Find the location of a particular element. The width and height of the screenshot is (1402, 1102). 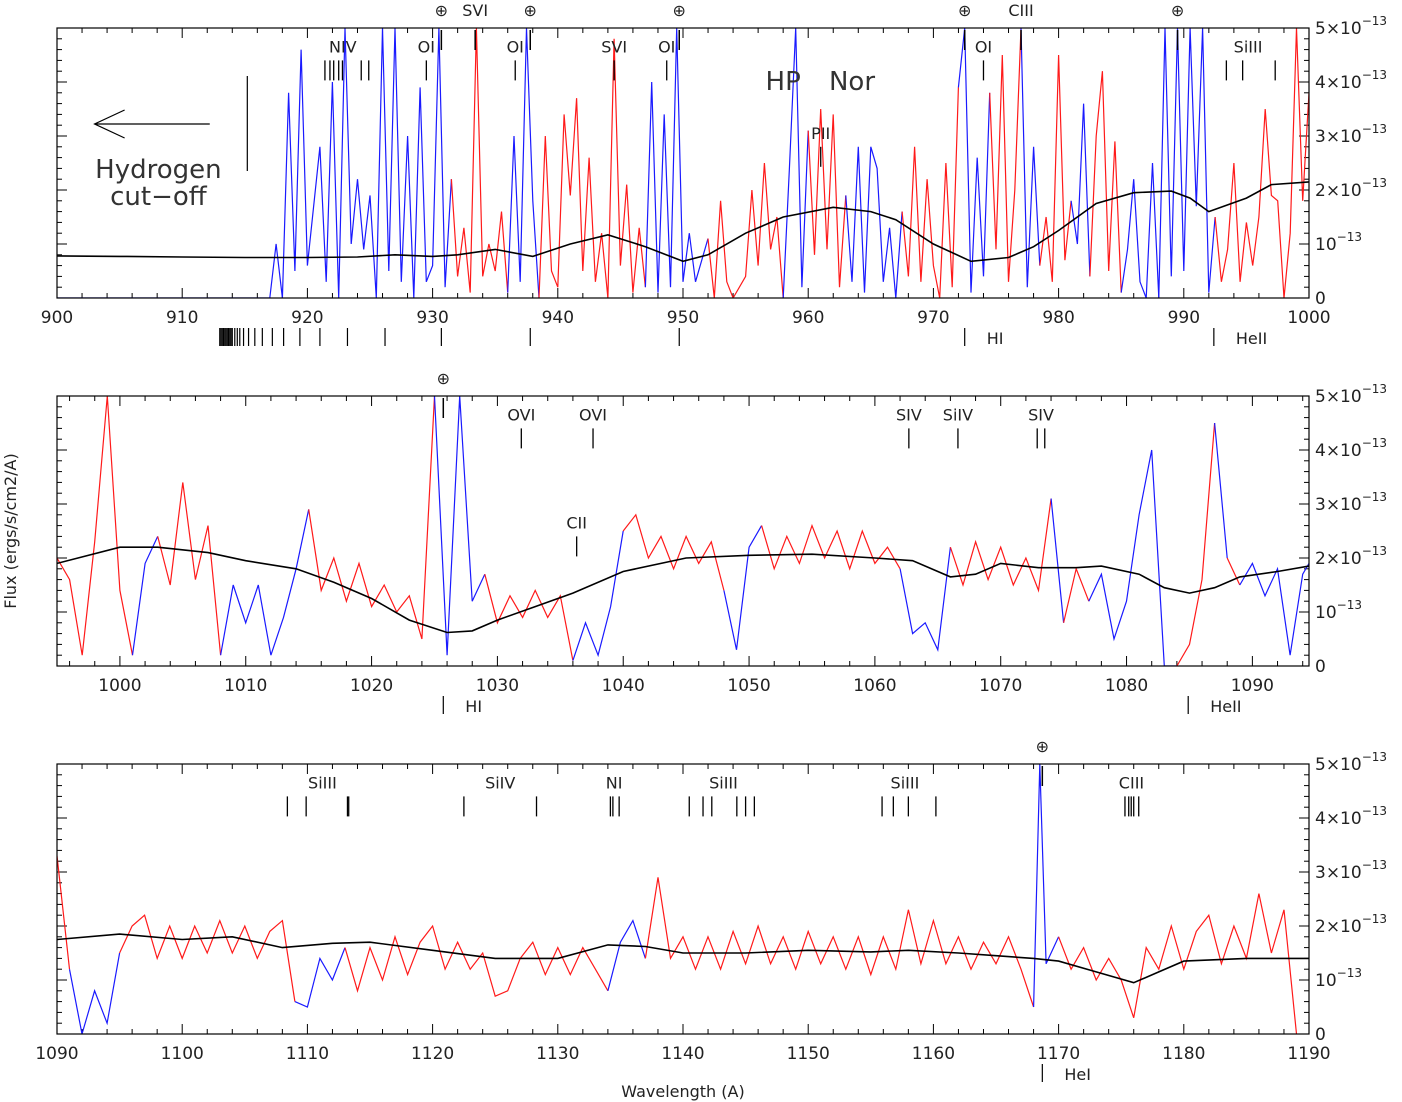

x-tick-label: 990 is located at coordinates (1184, 318).